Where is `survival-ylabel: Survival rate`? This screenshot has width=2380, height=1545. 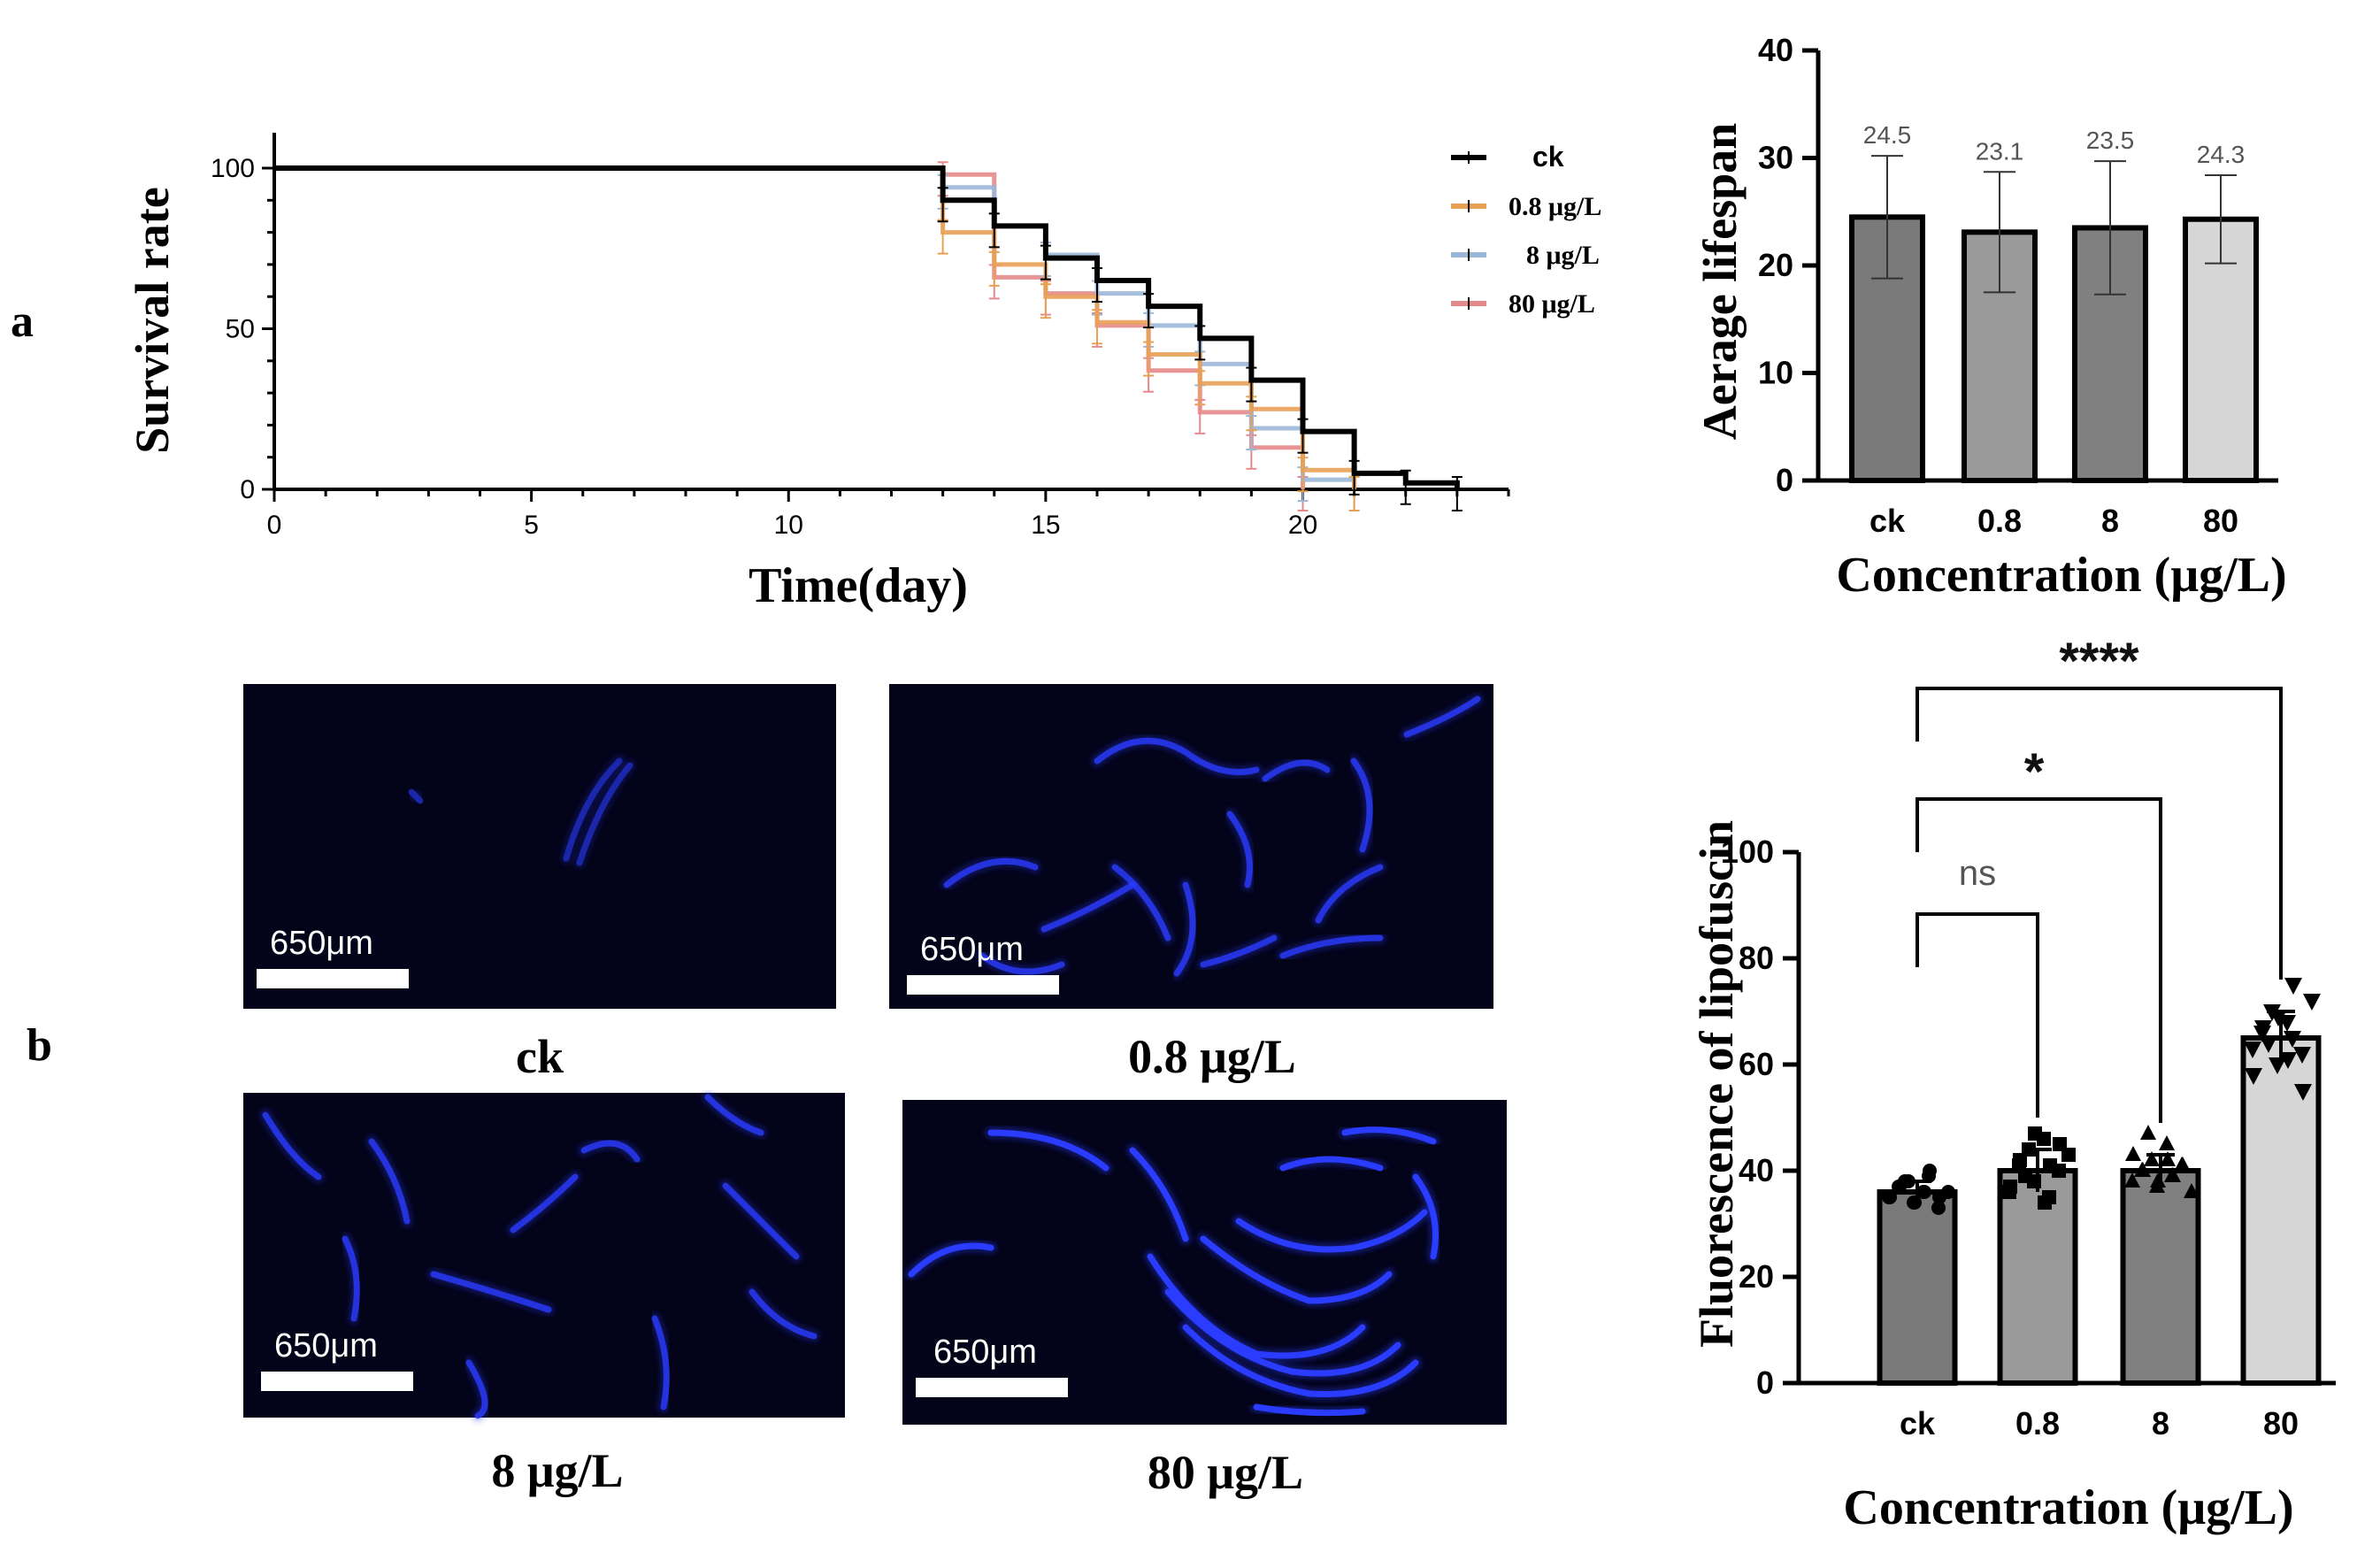
survival-ylabel: Survival rate is located at coordinates (152, 320).